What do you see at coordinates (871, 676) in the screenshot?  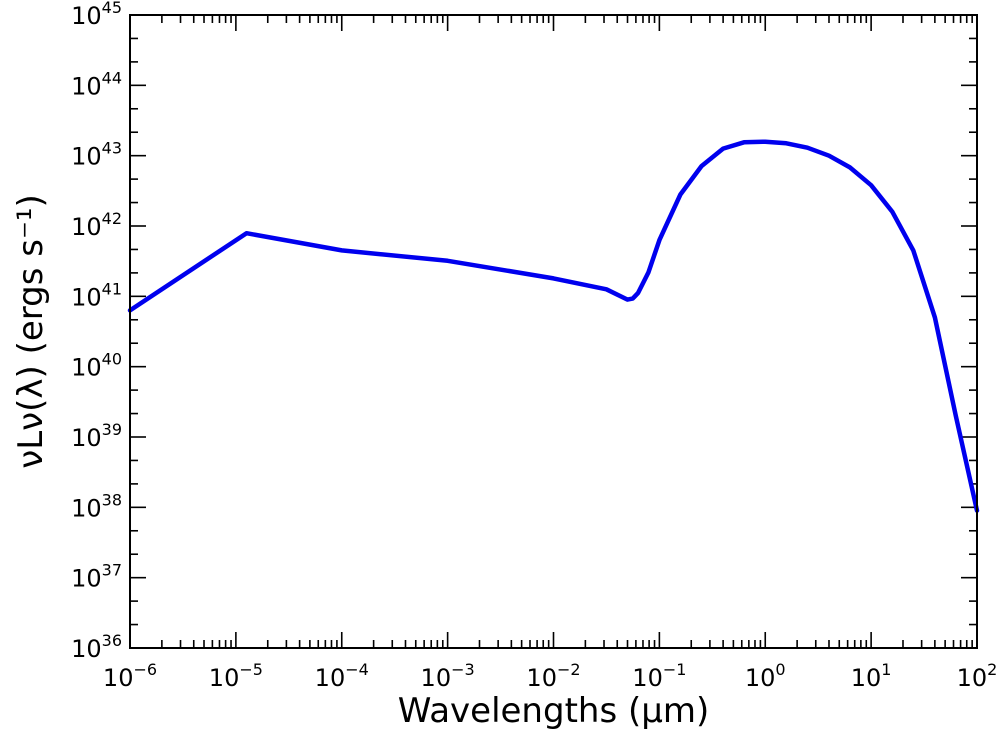 I see `x-tick-label: 10¹` at bounding box center [871, 676].